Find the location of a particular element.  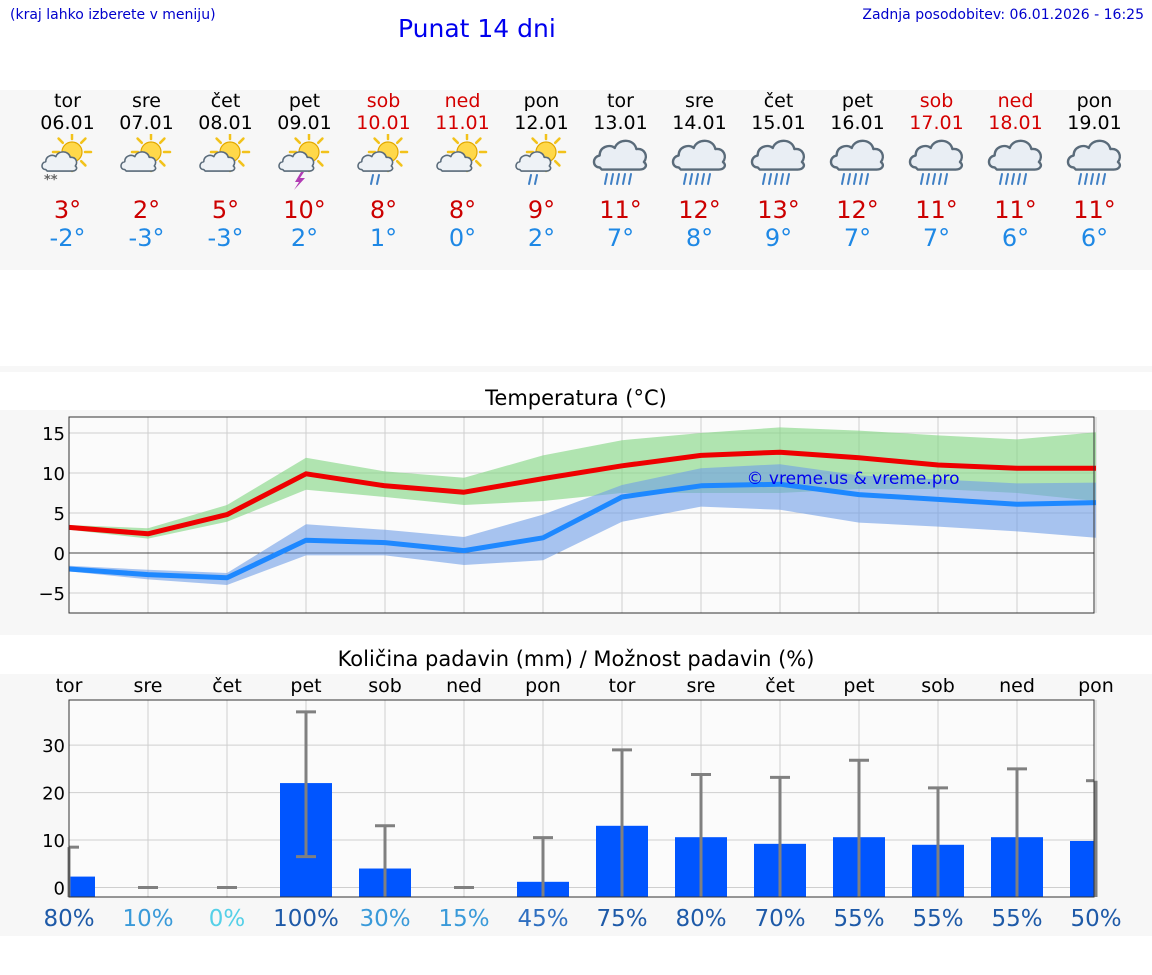

y-tick-label: 15 is located at coordinates (53, 434).